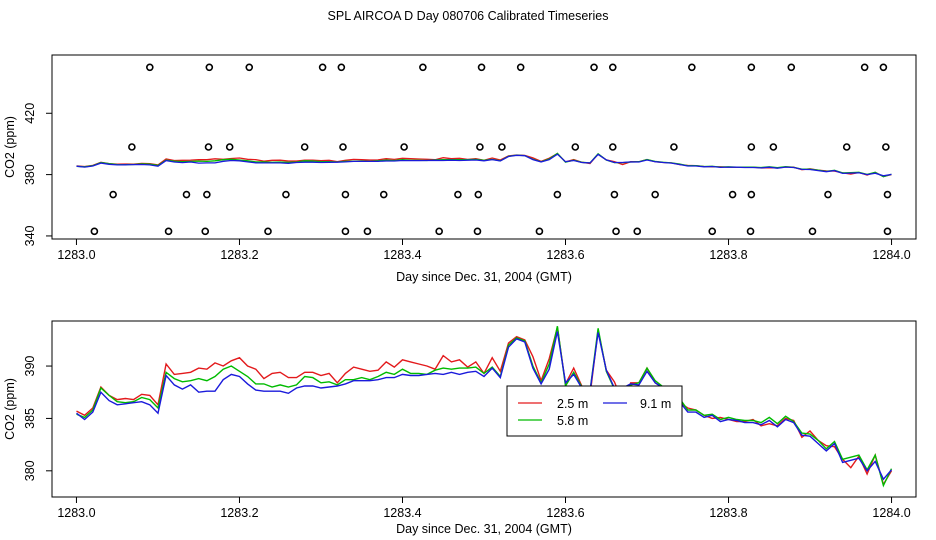 This screenshot has height=540, width=936. I want to click on top-x-axis-label: Day since Dec. 31, 2004 (GMT), so click(484, 277).